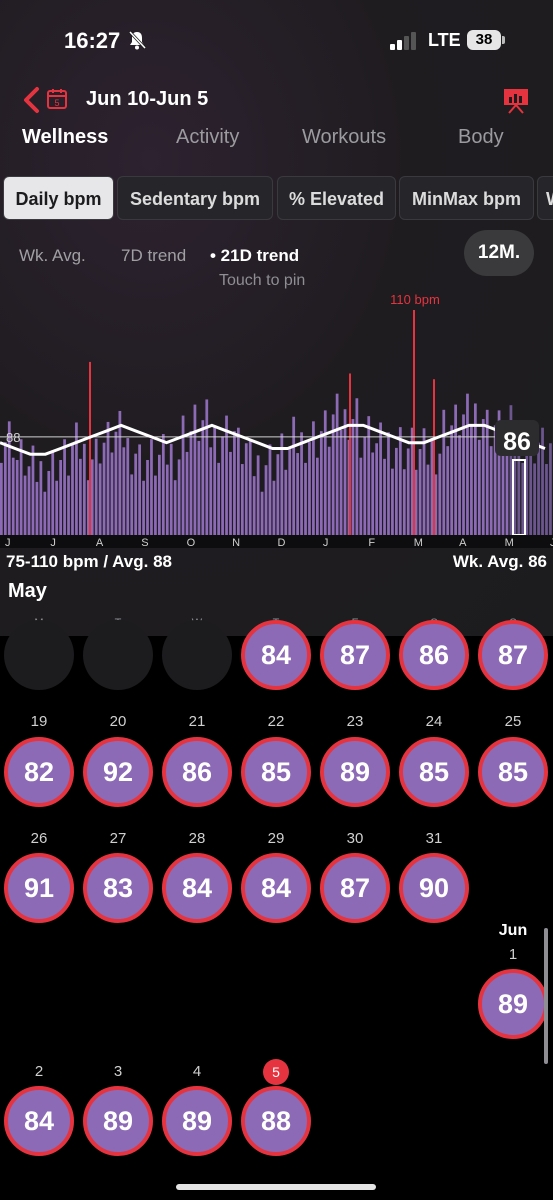  What do you see at coordinates (118, 772) in the screenshot?
I see `day-circle: 92` at bounding box center [118, 772].